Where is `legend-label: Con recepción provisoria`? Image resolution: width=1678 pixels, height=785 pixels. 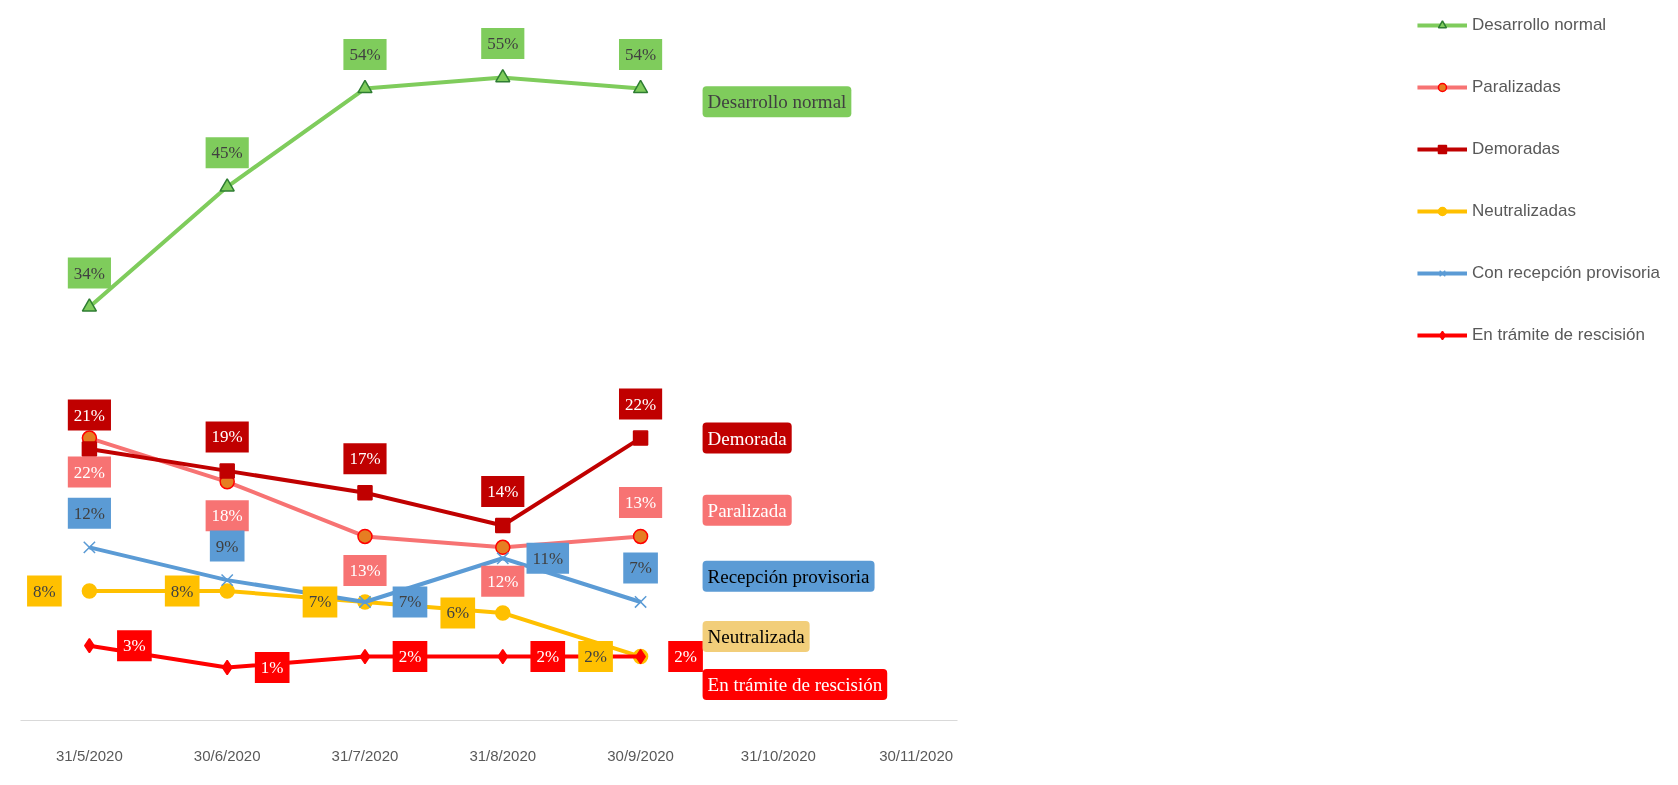 legend-label: Con recepción provisoria is located at coordinates (1565, 273).